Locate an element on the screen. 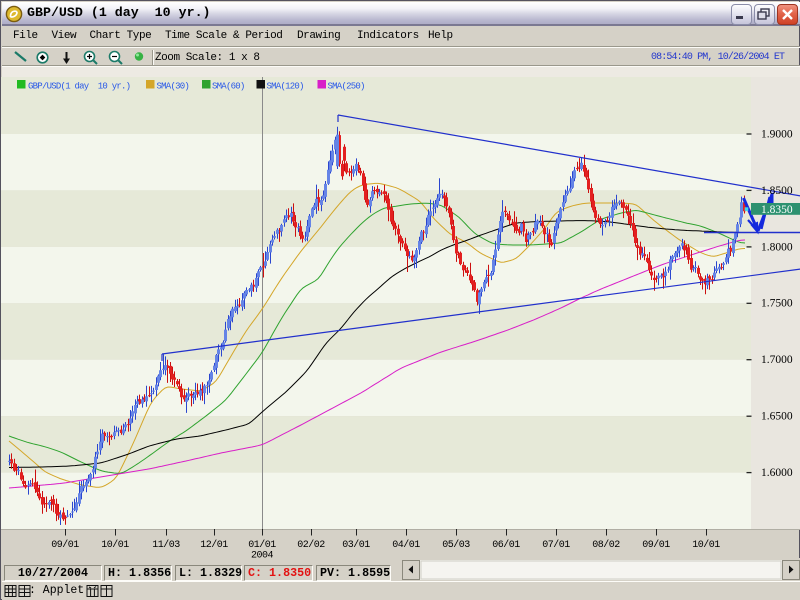 This screenshot has height=600, width=800. svg-text: 04/01 is located at coordinates (406, 545).